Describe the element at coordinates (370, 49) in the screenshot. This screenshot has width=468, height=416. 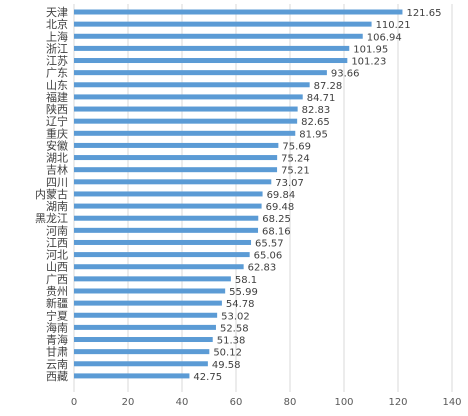
I see `value-label: 101.95` at that location.